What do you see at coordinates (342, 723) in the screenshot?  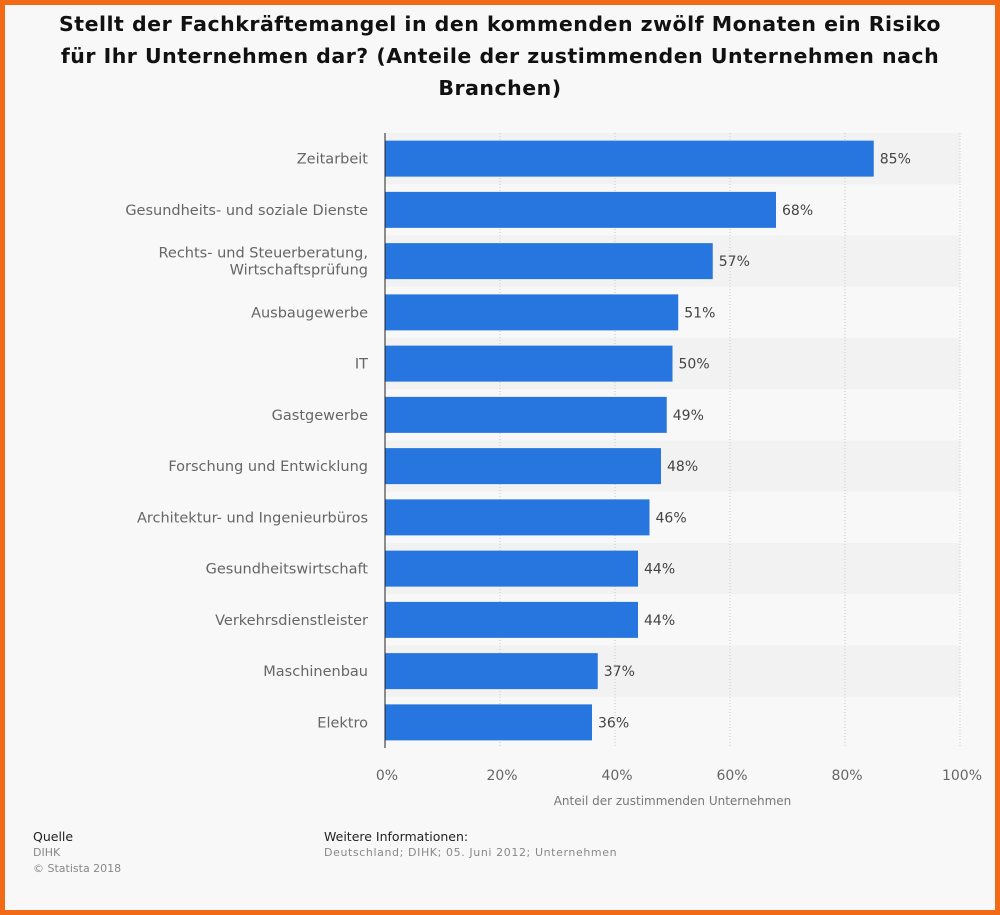 I see `category-label: Elektro` at bounding box center [342, 723].